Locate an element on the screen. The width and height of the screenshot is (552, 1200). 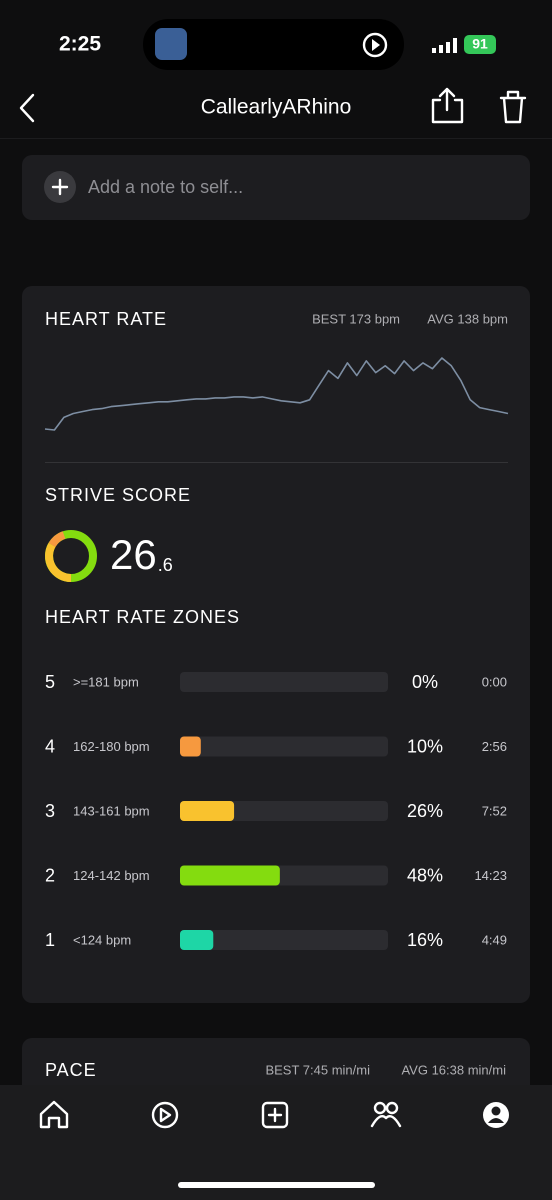
zone-range: 162-180 bpm is located at coordinates (111, 746).